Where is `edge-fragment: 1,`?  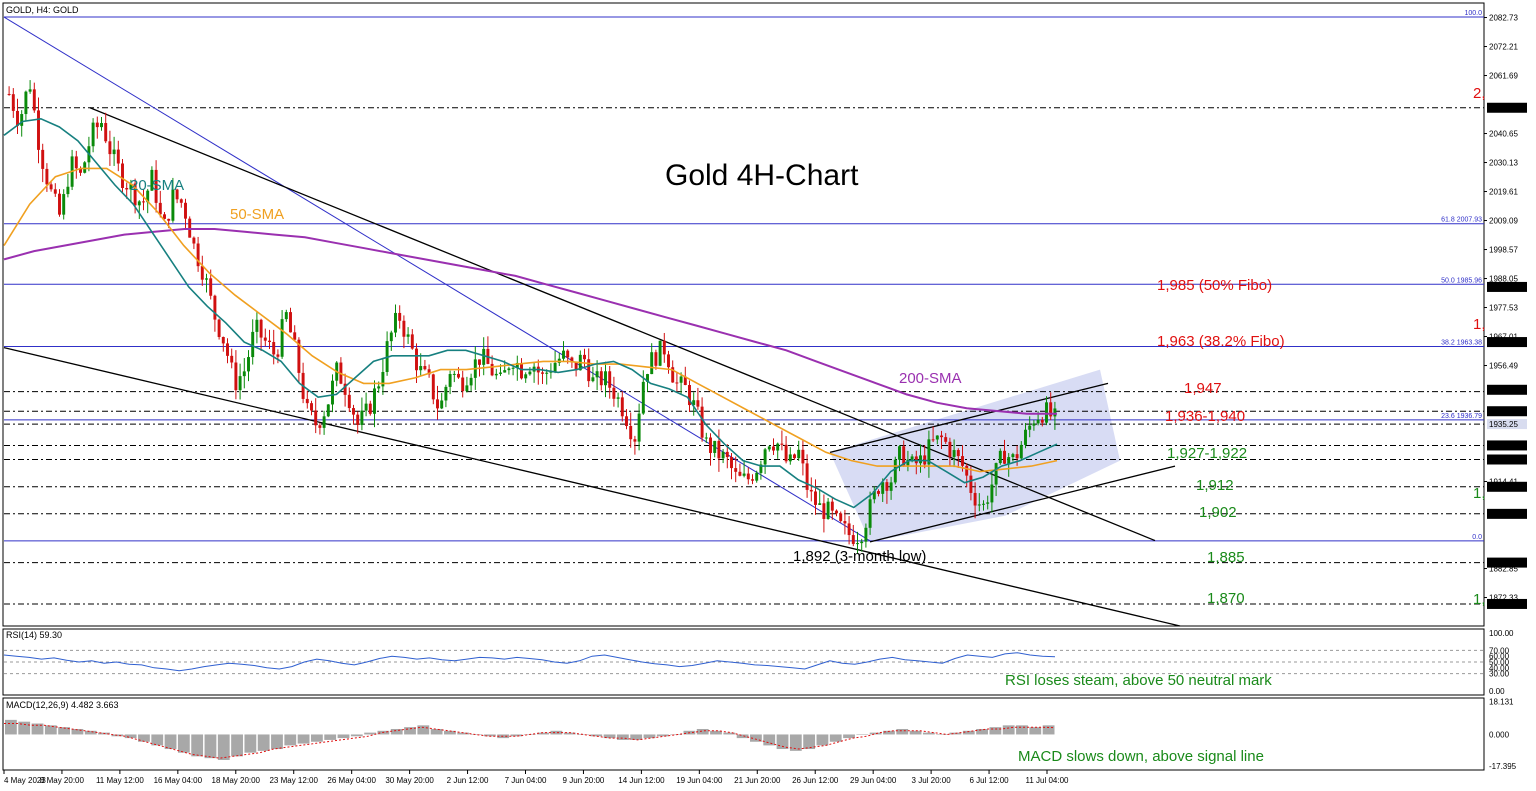 edge-fragment: 1, is located at coordinates (1479, 324).